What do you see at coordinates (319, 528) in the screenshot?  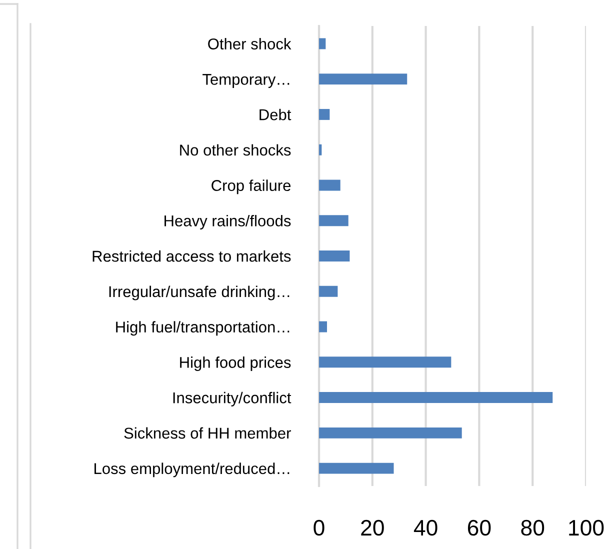 I see `x-tick-label: 0` at bounding box center [319, 528].